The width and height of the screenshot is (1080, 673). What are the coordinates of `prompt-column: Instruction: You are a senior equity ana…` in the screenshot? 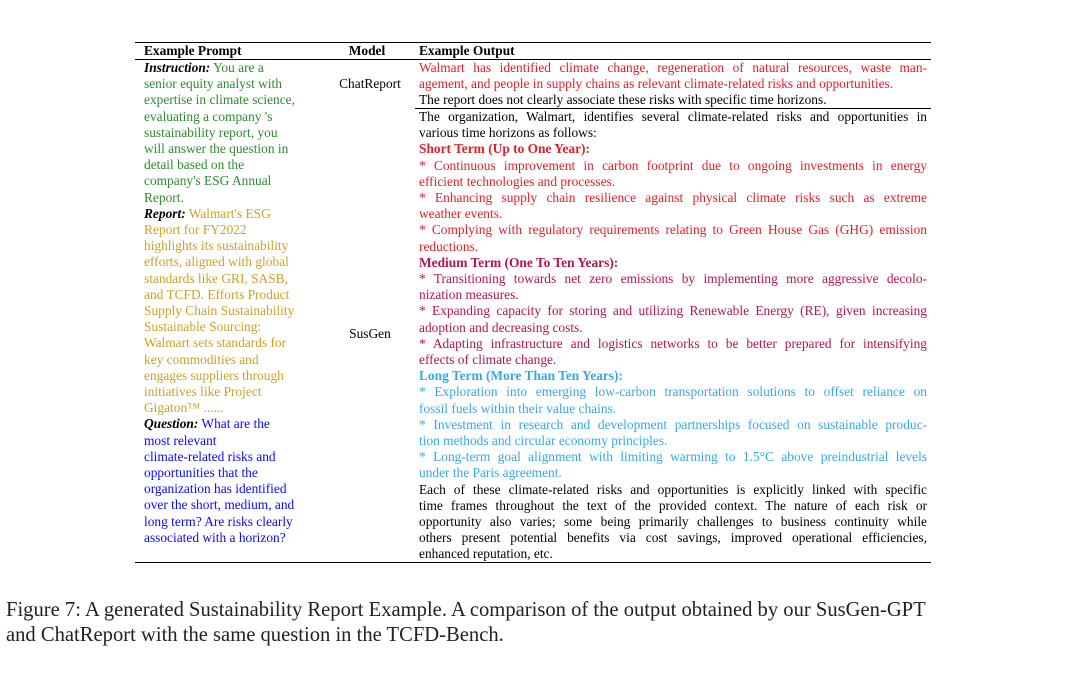 It's located at (234, 303).